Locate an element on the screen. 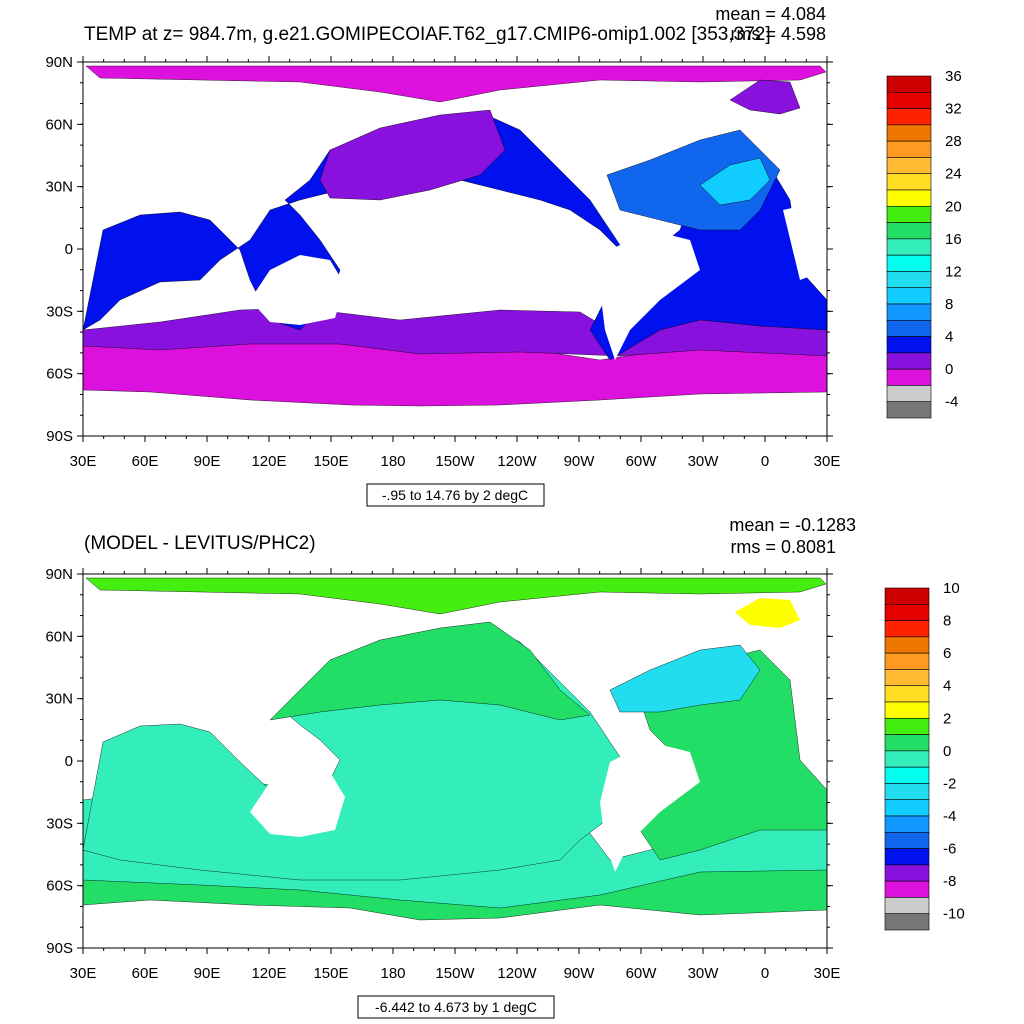 This screenshot has width=1024, height=1024. natlantic-core-top is located at coordinates (735, 181).